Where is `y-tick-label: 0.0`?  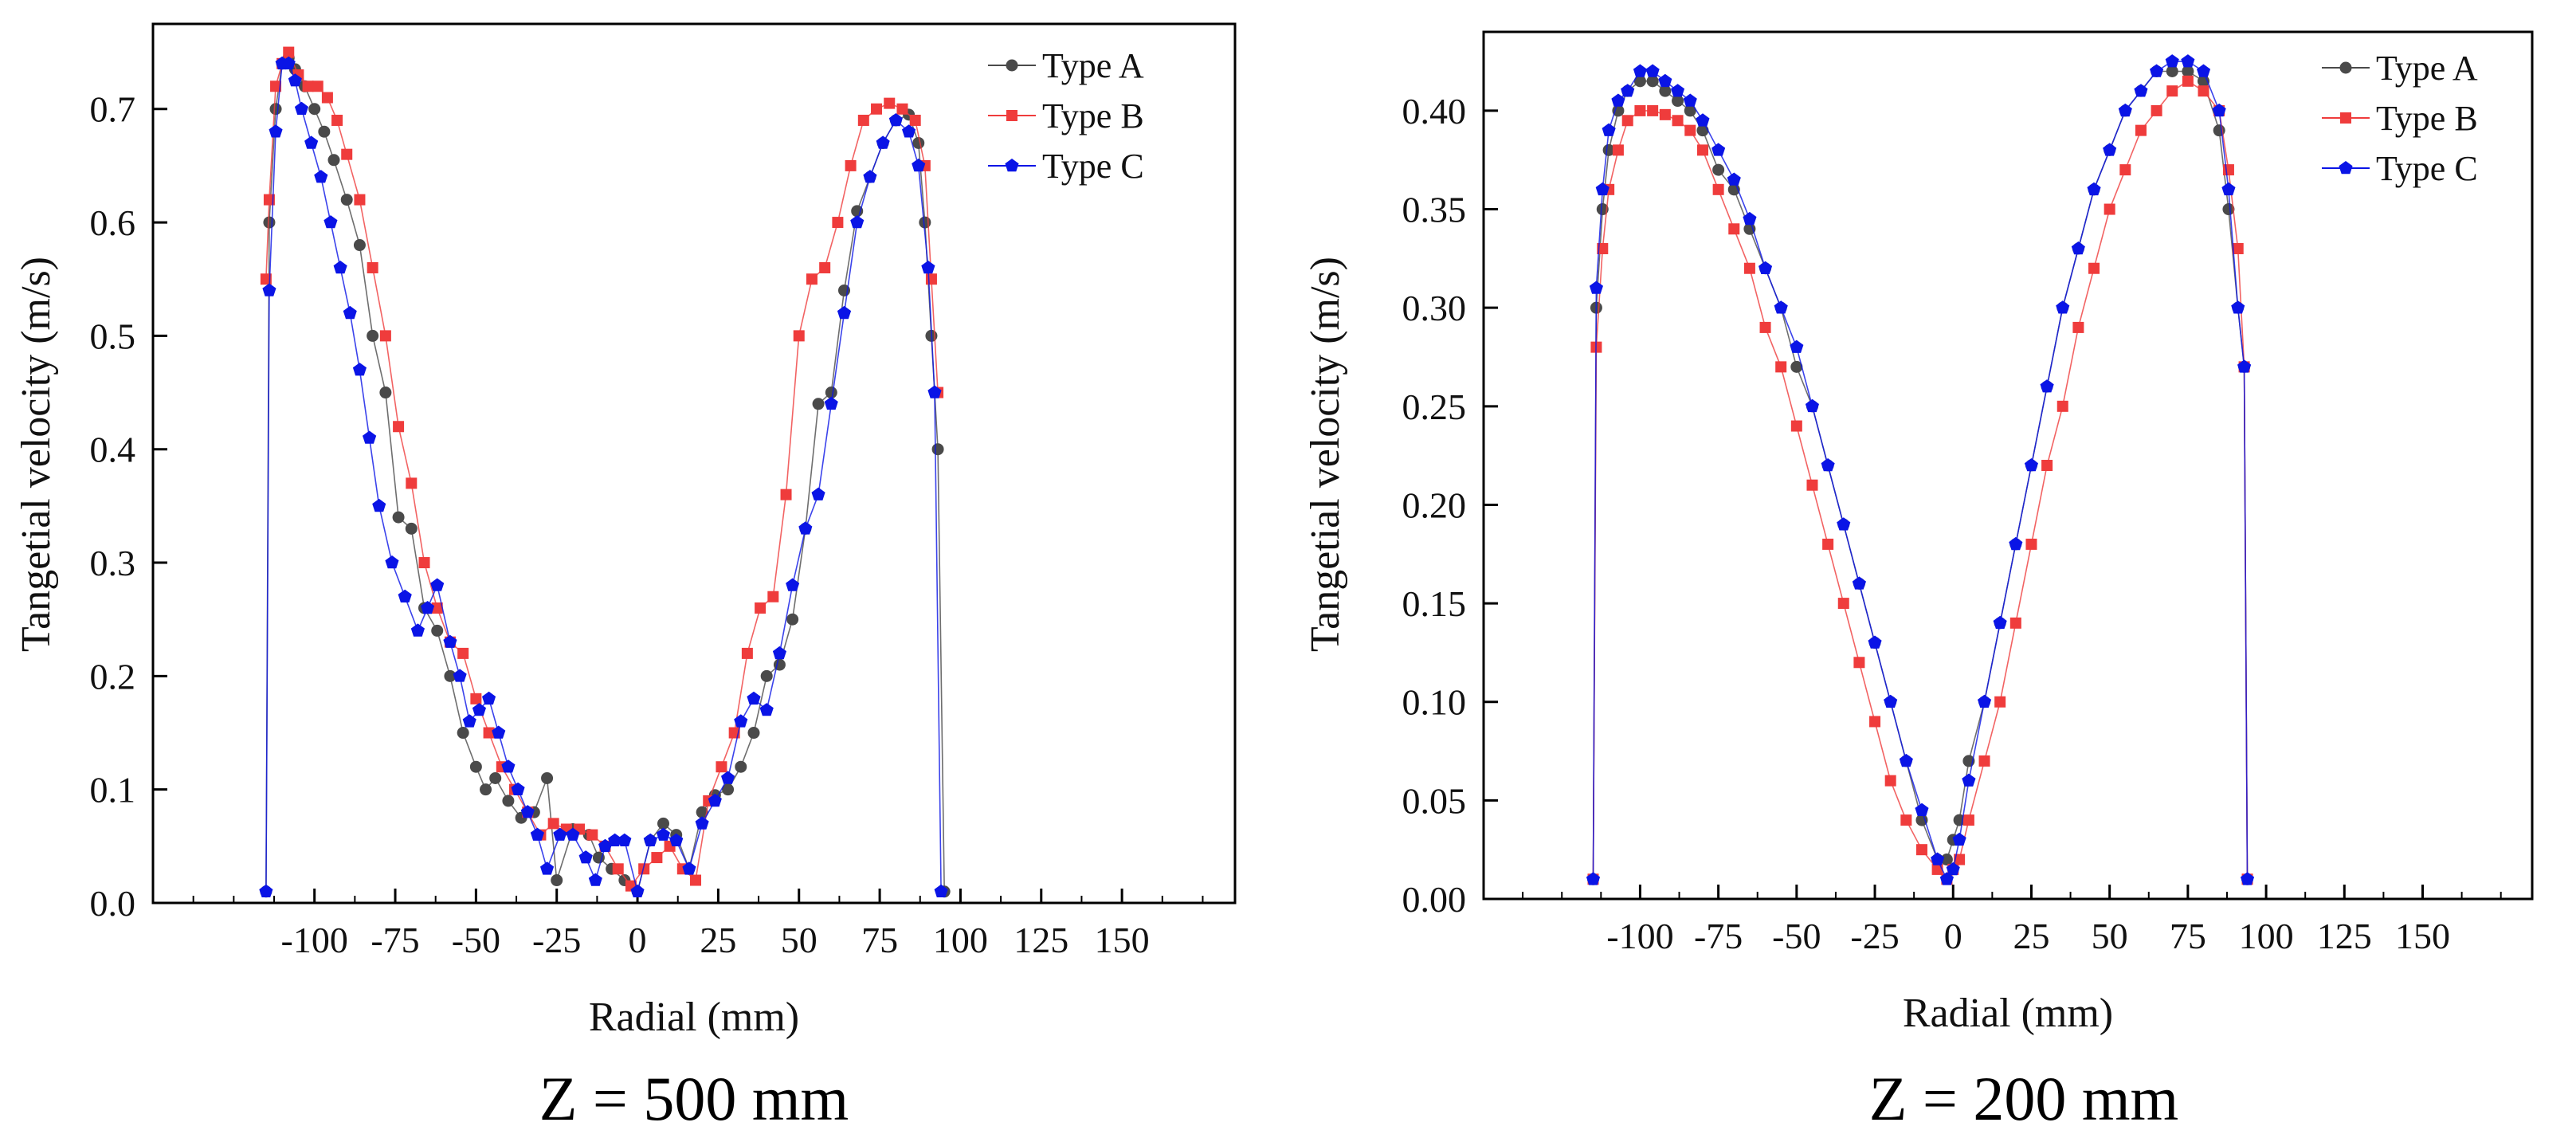 y-tick-label: 0.0 is located at coordinates (113, 903).